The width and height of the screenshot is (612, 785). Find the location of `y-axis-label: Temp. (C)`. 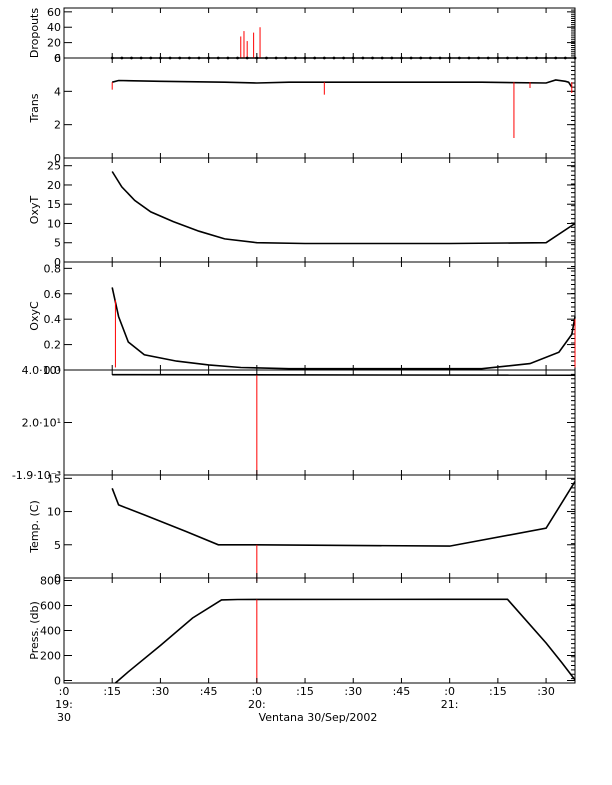

y-axis-label: Temp. (C) is located at coordinates (34, 527).